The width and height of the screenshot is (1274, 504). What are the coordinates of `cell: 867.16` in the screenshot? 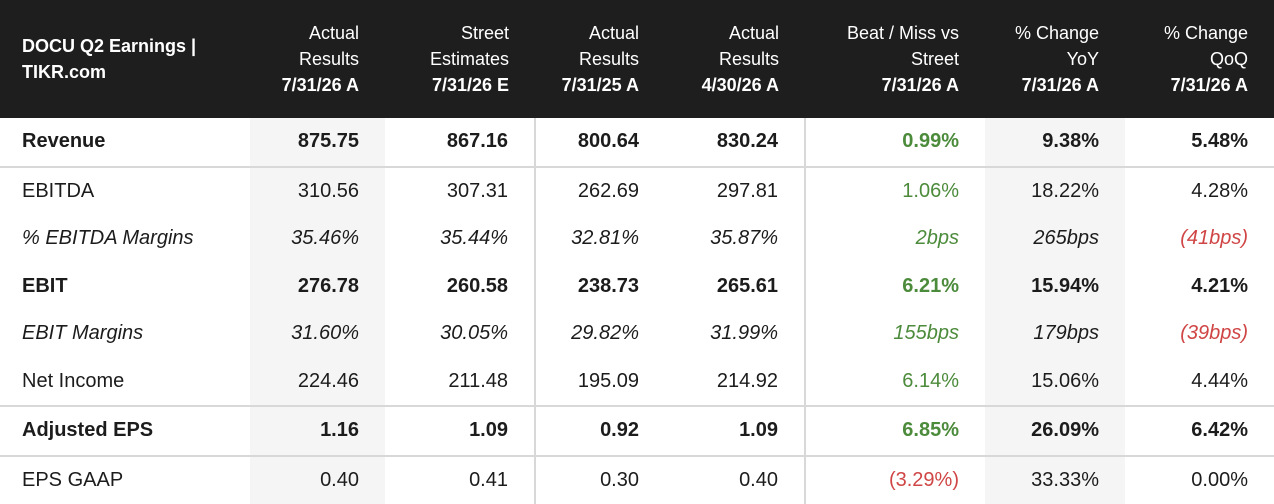 It's located at (460, 143).